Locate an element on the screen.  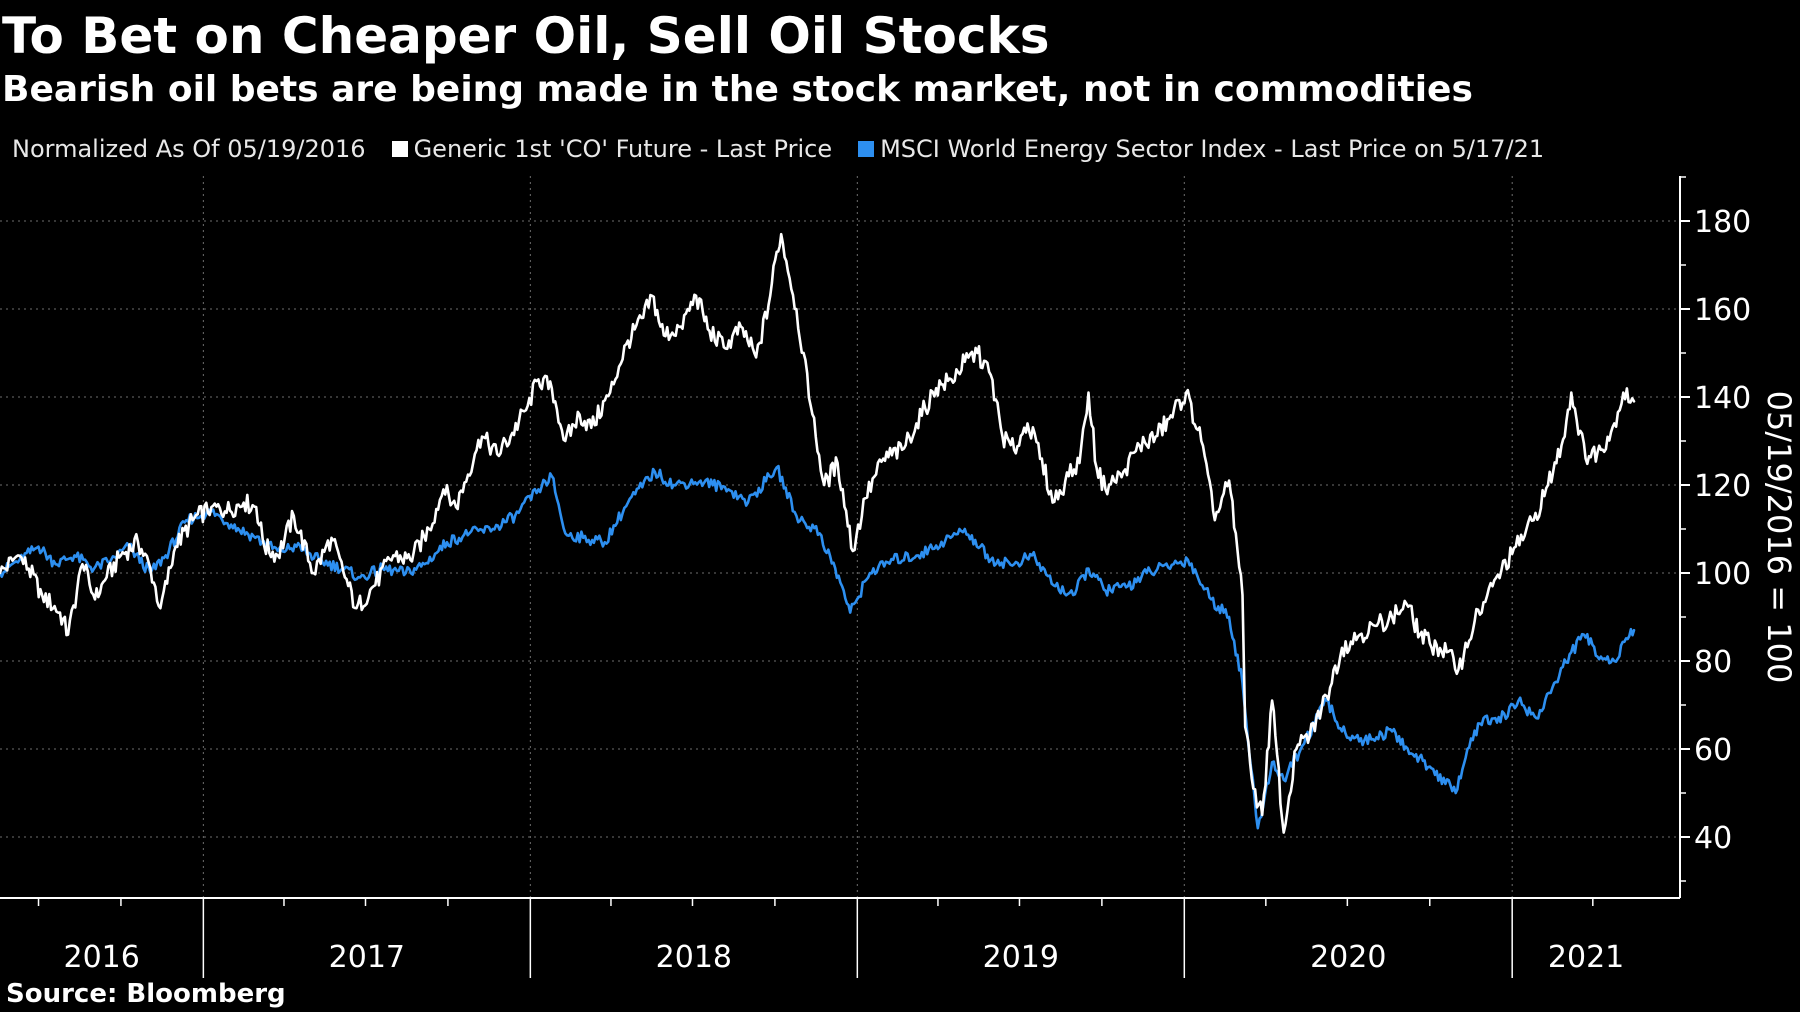
legend-entry-brent: Generic 1st 'CO' Future - Last Price is located at coordinates (612, 149).